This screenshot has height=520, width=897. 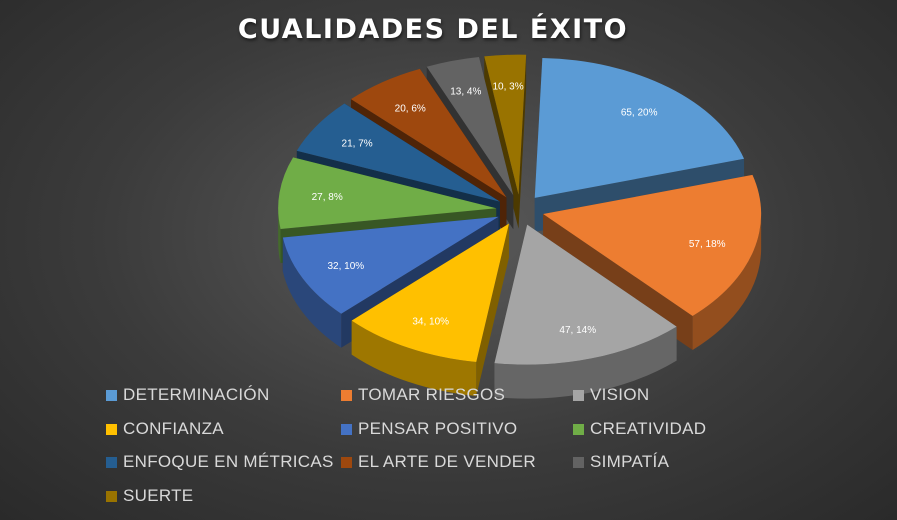 What do you see at coordinates (357, 143) in the screenshot?
I see `data-label: 21, 7%` at bounding box center [357, 143].